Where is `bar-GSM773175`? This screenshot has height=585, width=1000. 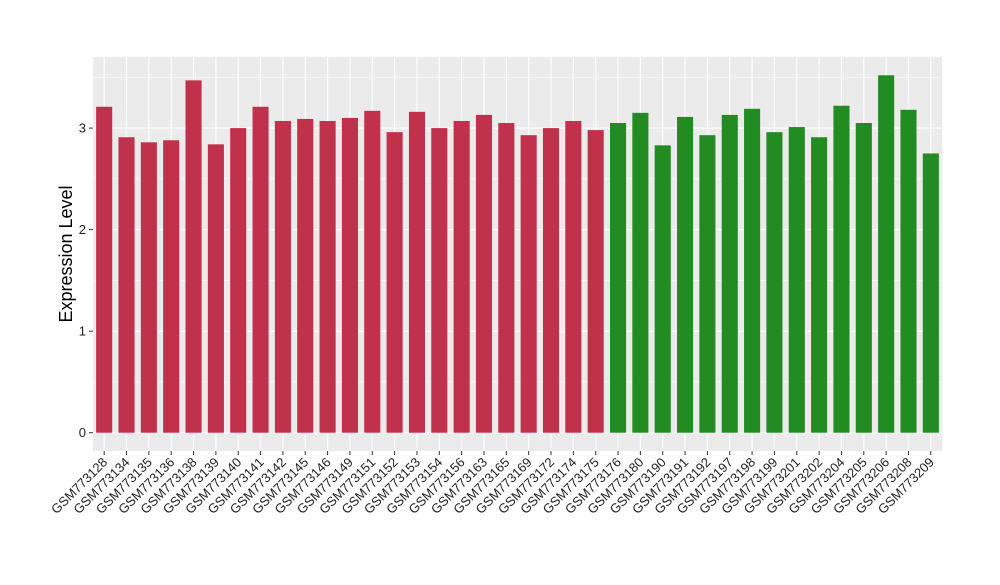
bar-GSM773175 is located at coordinates (595, 281).